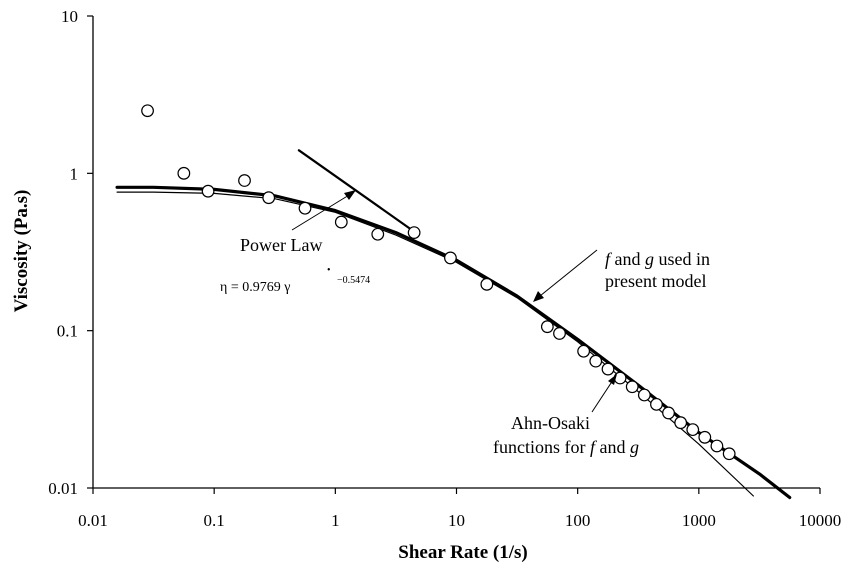 The width and height of the screenshot is (861, 568). What do you see at coordinates (63, 488) in the screenshot?
I see `y-tick-label: 0.01` at bounding box center [63, 488].